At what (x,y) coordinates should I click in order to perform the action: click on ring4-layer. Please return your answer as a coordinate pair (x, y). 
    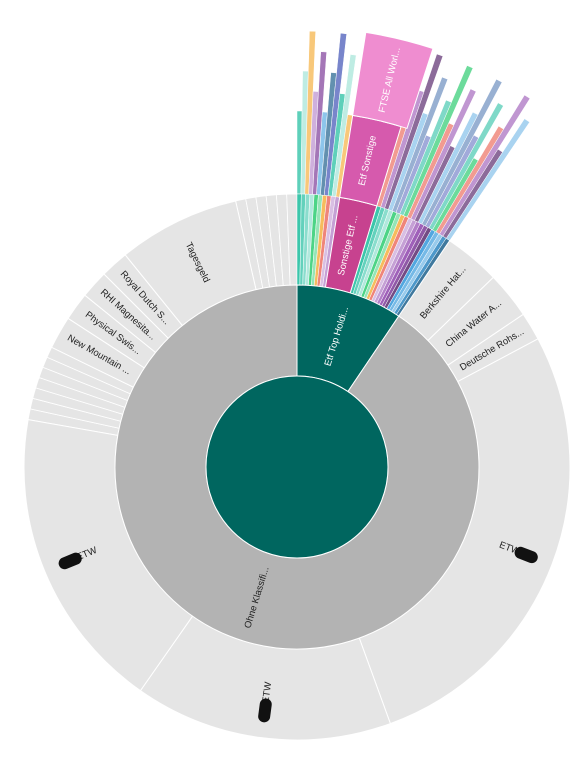
    Looking at the image, I should click on (393, 80).